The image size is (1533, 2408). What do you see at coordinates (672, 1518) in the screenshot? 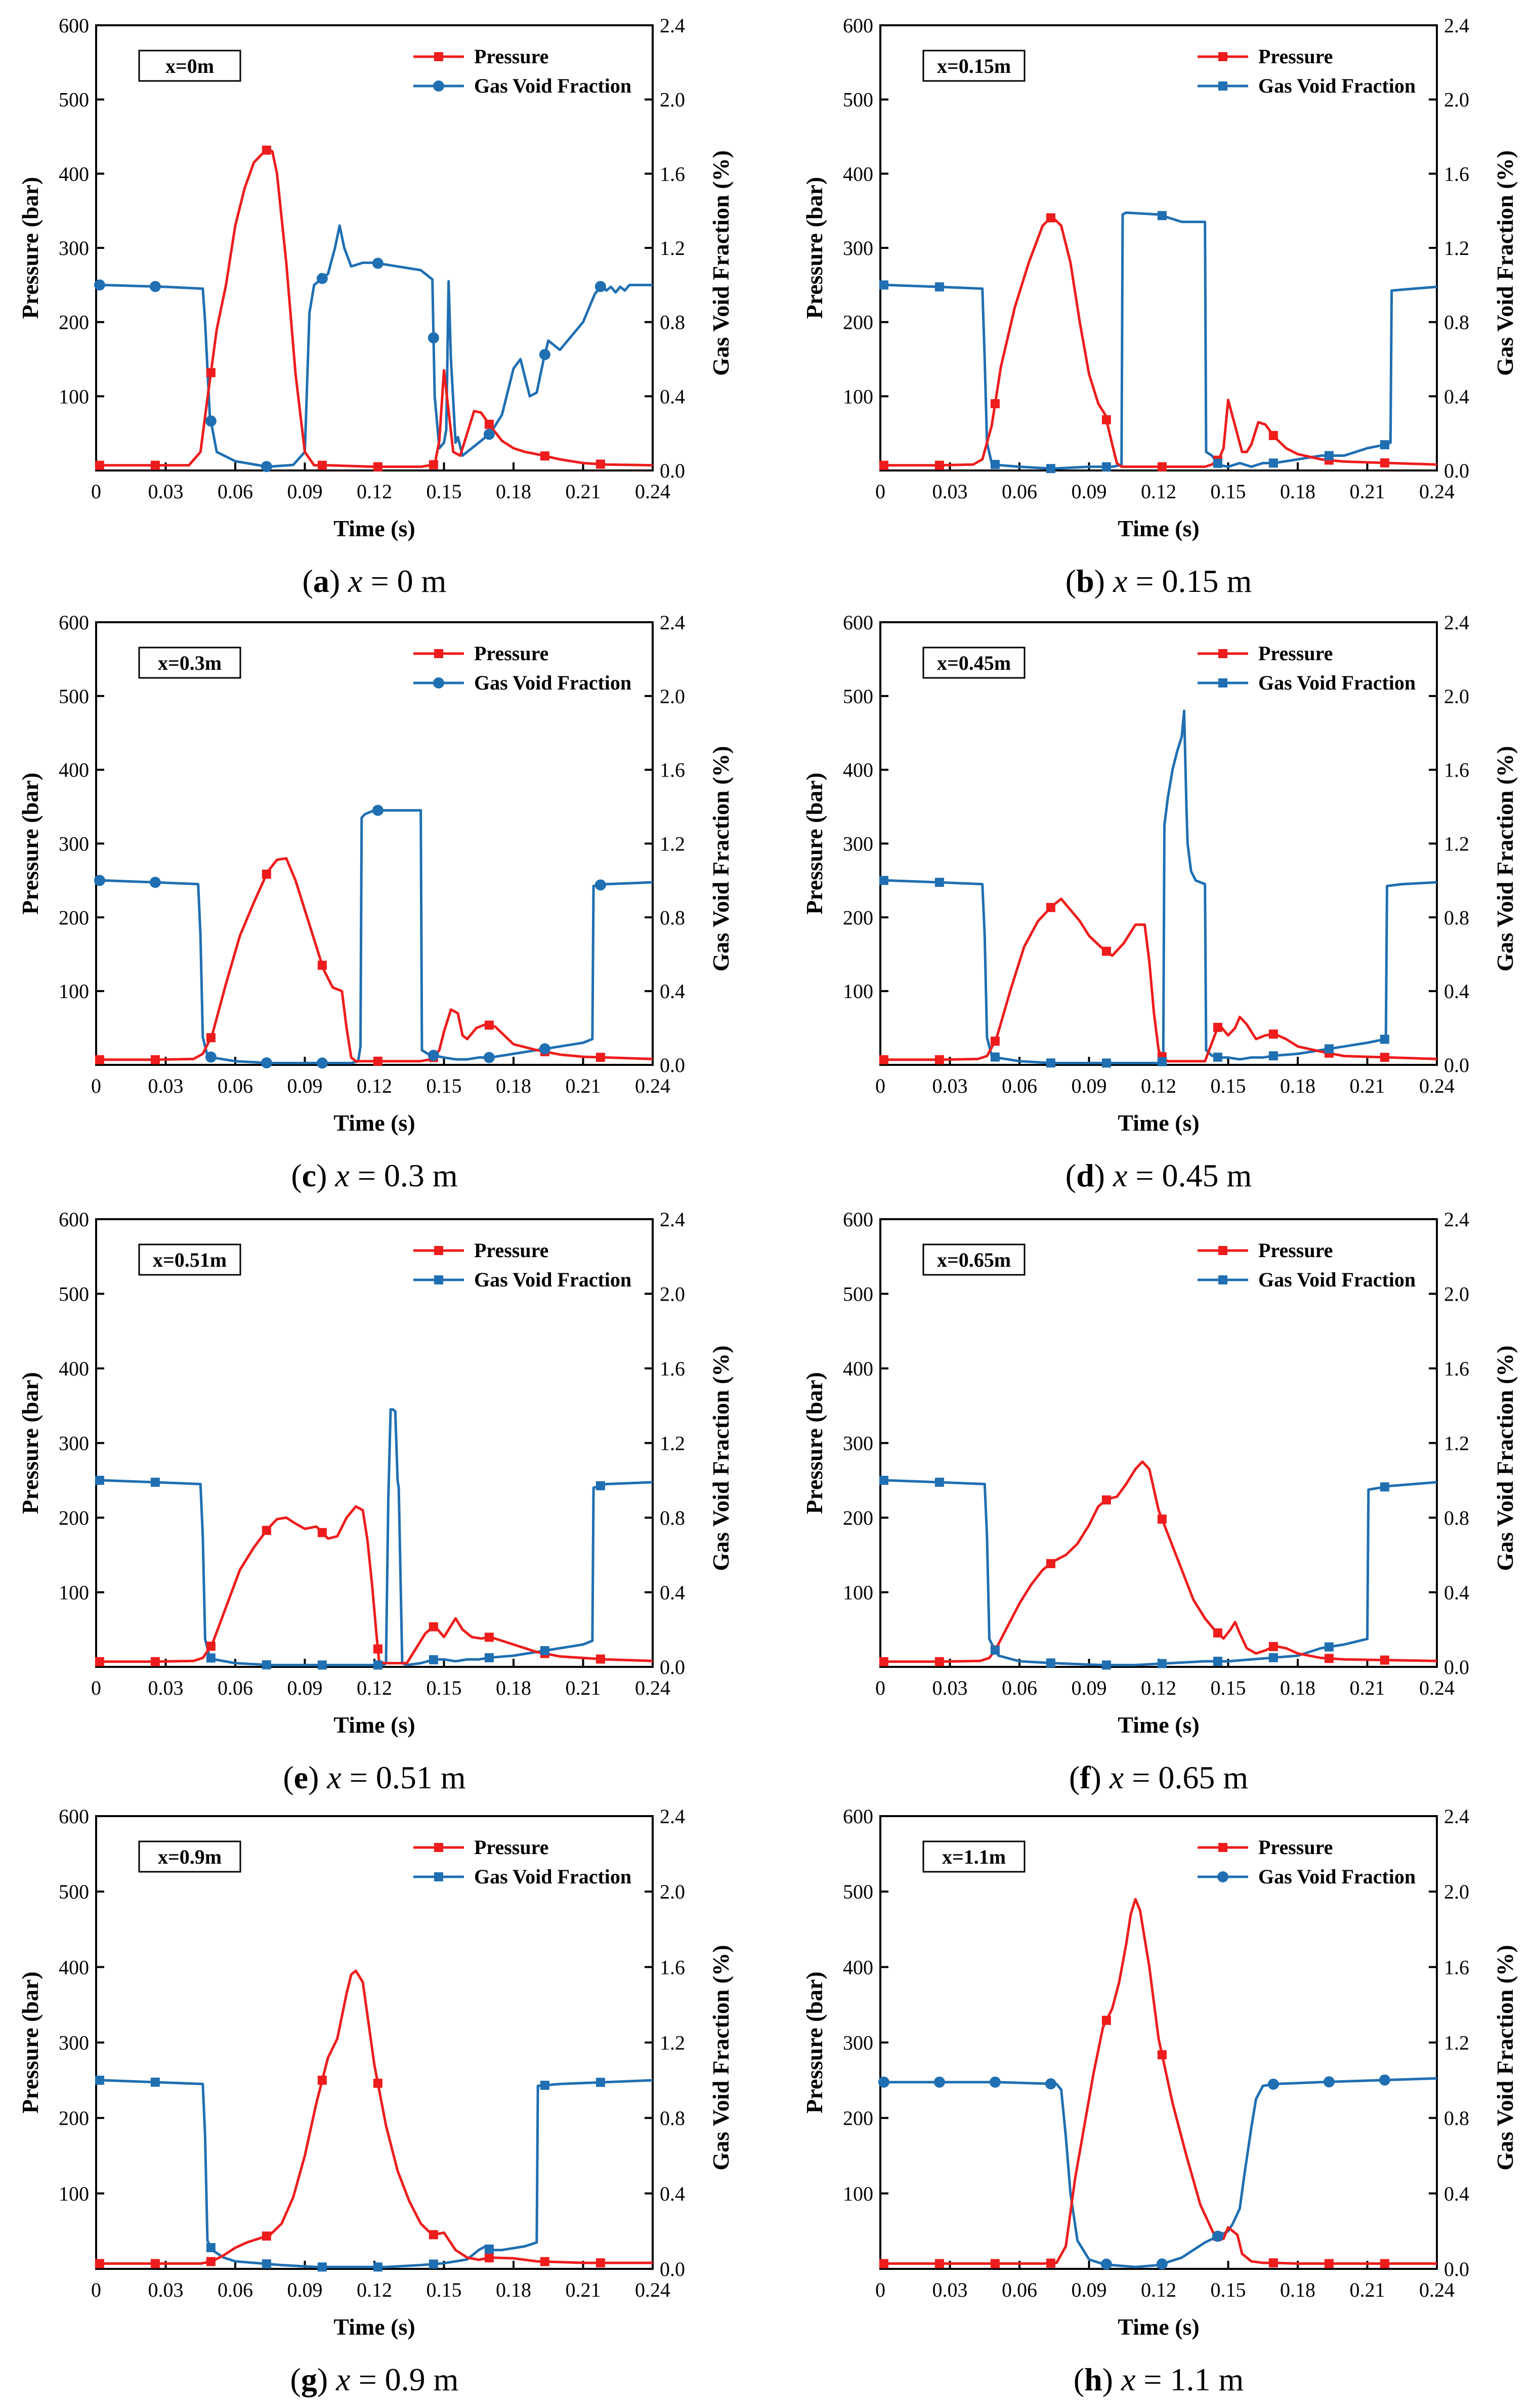
I see `y-right-tick-label: 0.8` at bounding box center [672, 1518].